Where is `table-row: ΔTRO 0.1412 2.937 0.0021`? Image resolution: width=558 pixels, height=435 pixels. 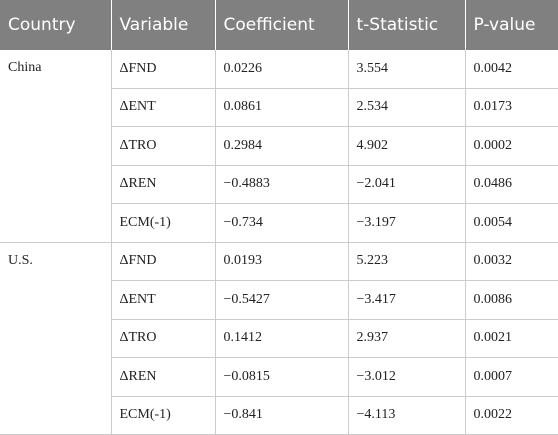
table-row: ΔTRO 0.1412 2.937 0.0021 is located at coordinates (279, 338).